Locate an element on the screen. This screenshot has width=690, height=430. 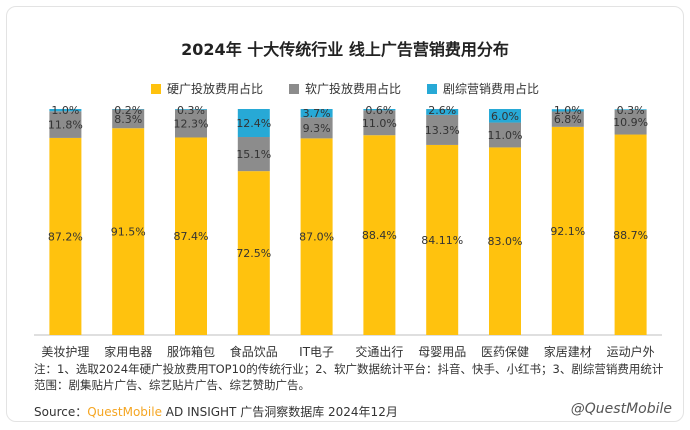
category-label: 家居建材 is located at coordinates (568, 351).